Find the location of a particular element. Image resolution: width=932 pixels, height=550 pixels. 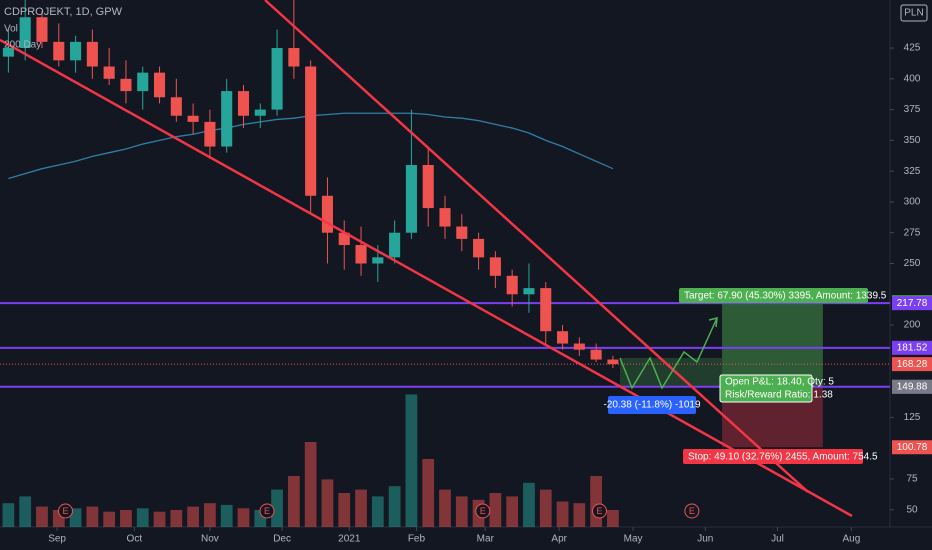

price-label: 181.52 is located at coordinates (912, 347).